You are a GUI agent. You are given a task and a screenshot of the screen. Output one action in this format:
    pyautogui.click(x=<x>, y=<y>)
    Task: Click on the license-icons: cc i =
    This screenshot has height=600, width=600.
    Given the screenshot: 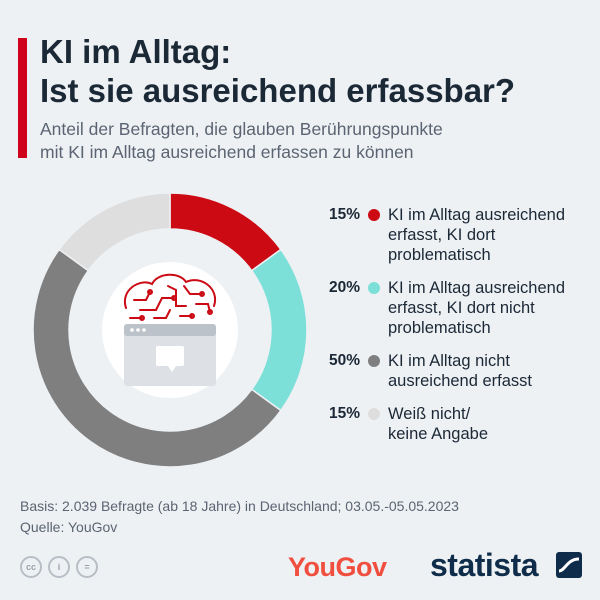 What is the action you would take?
    pyautogui.click(x=59, y=567)
    